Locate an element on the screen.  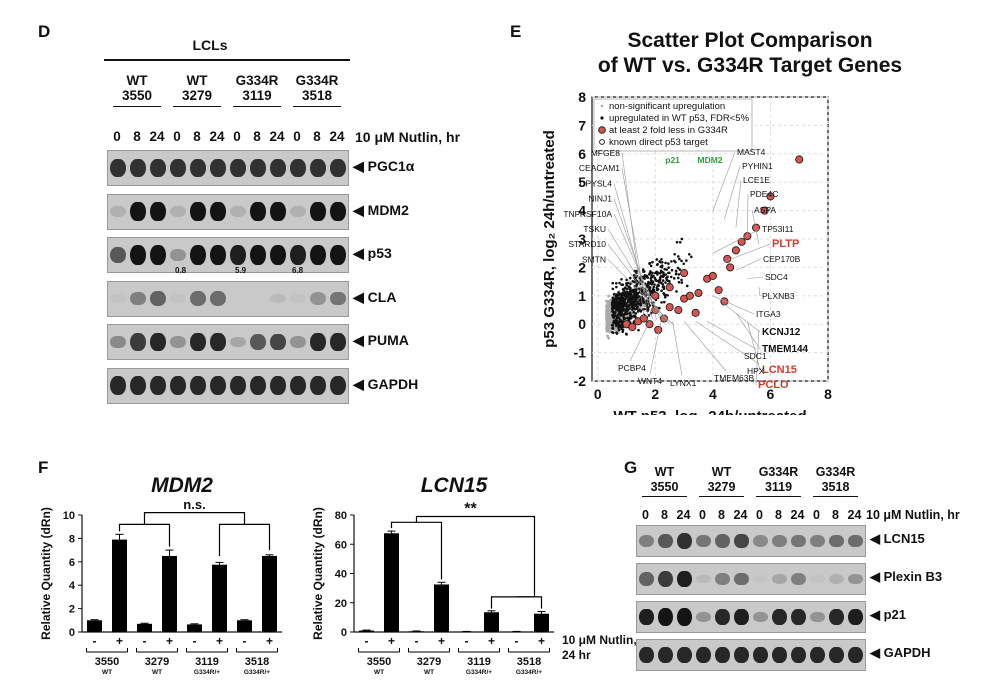
timepoint-label: 8 is located at coordinates (257, 136).